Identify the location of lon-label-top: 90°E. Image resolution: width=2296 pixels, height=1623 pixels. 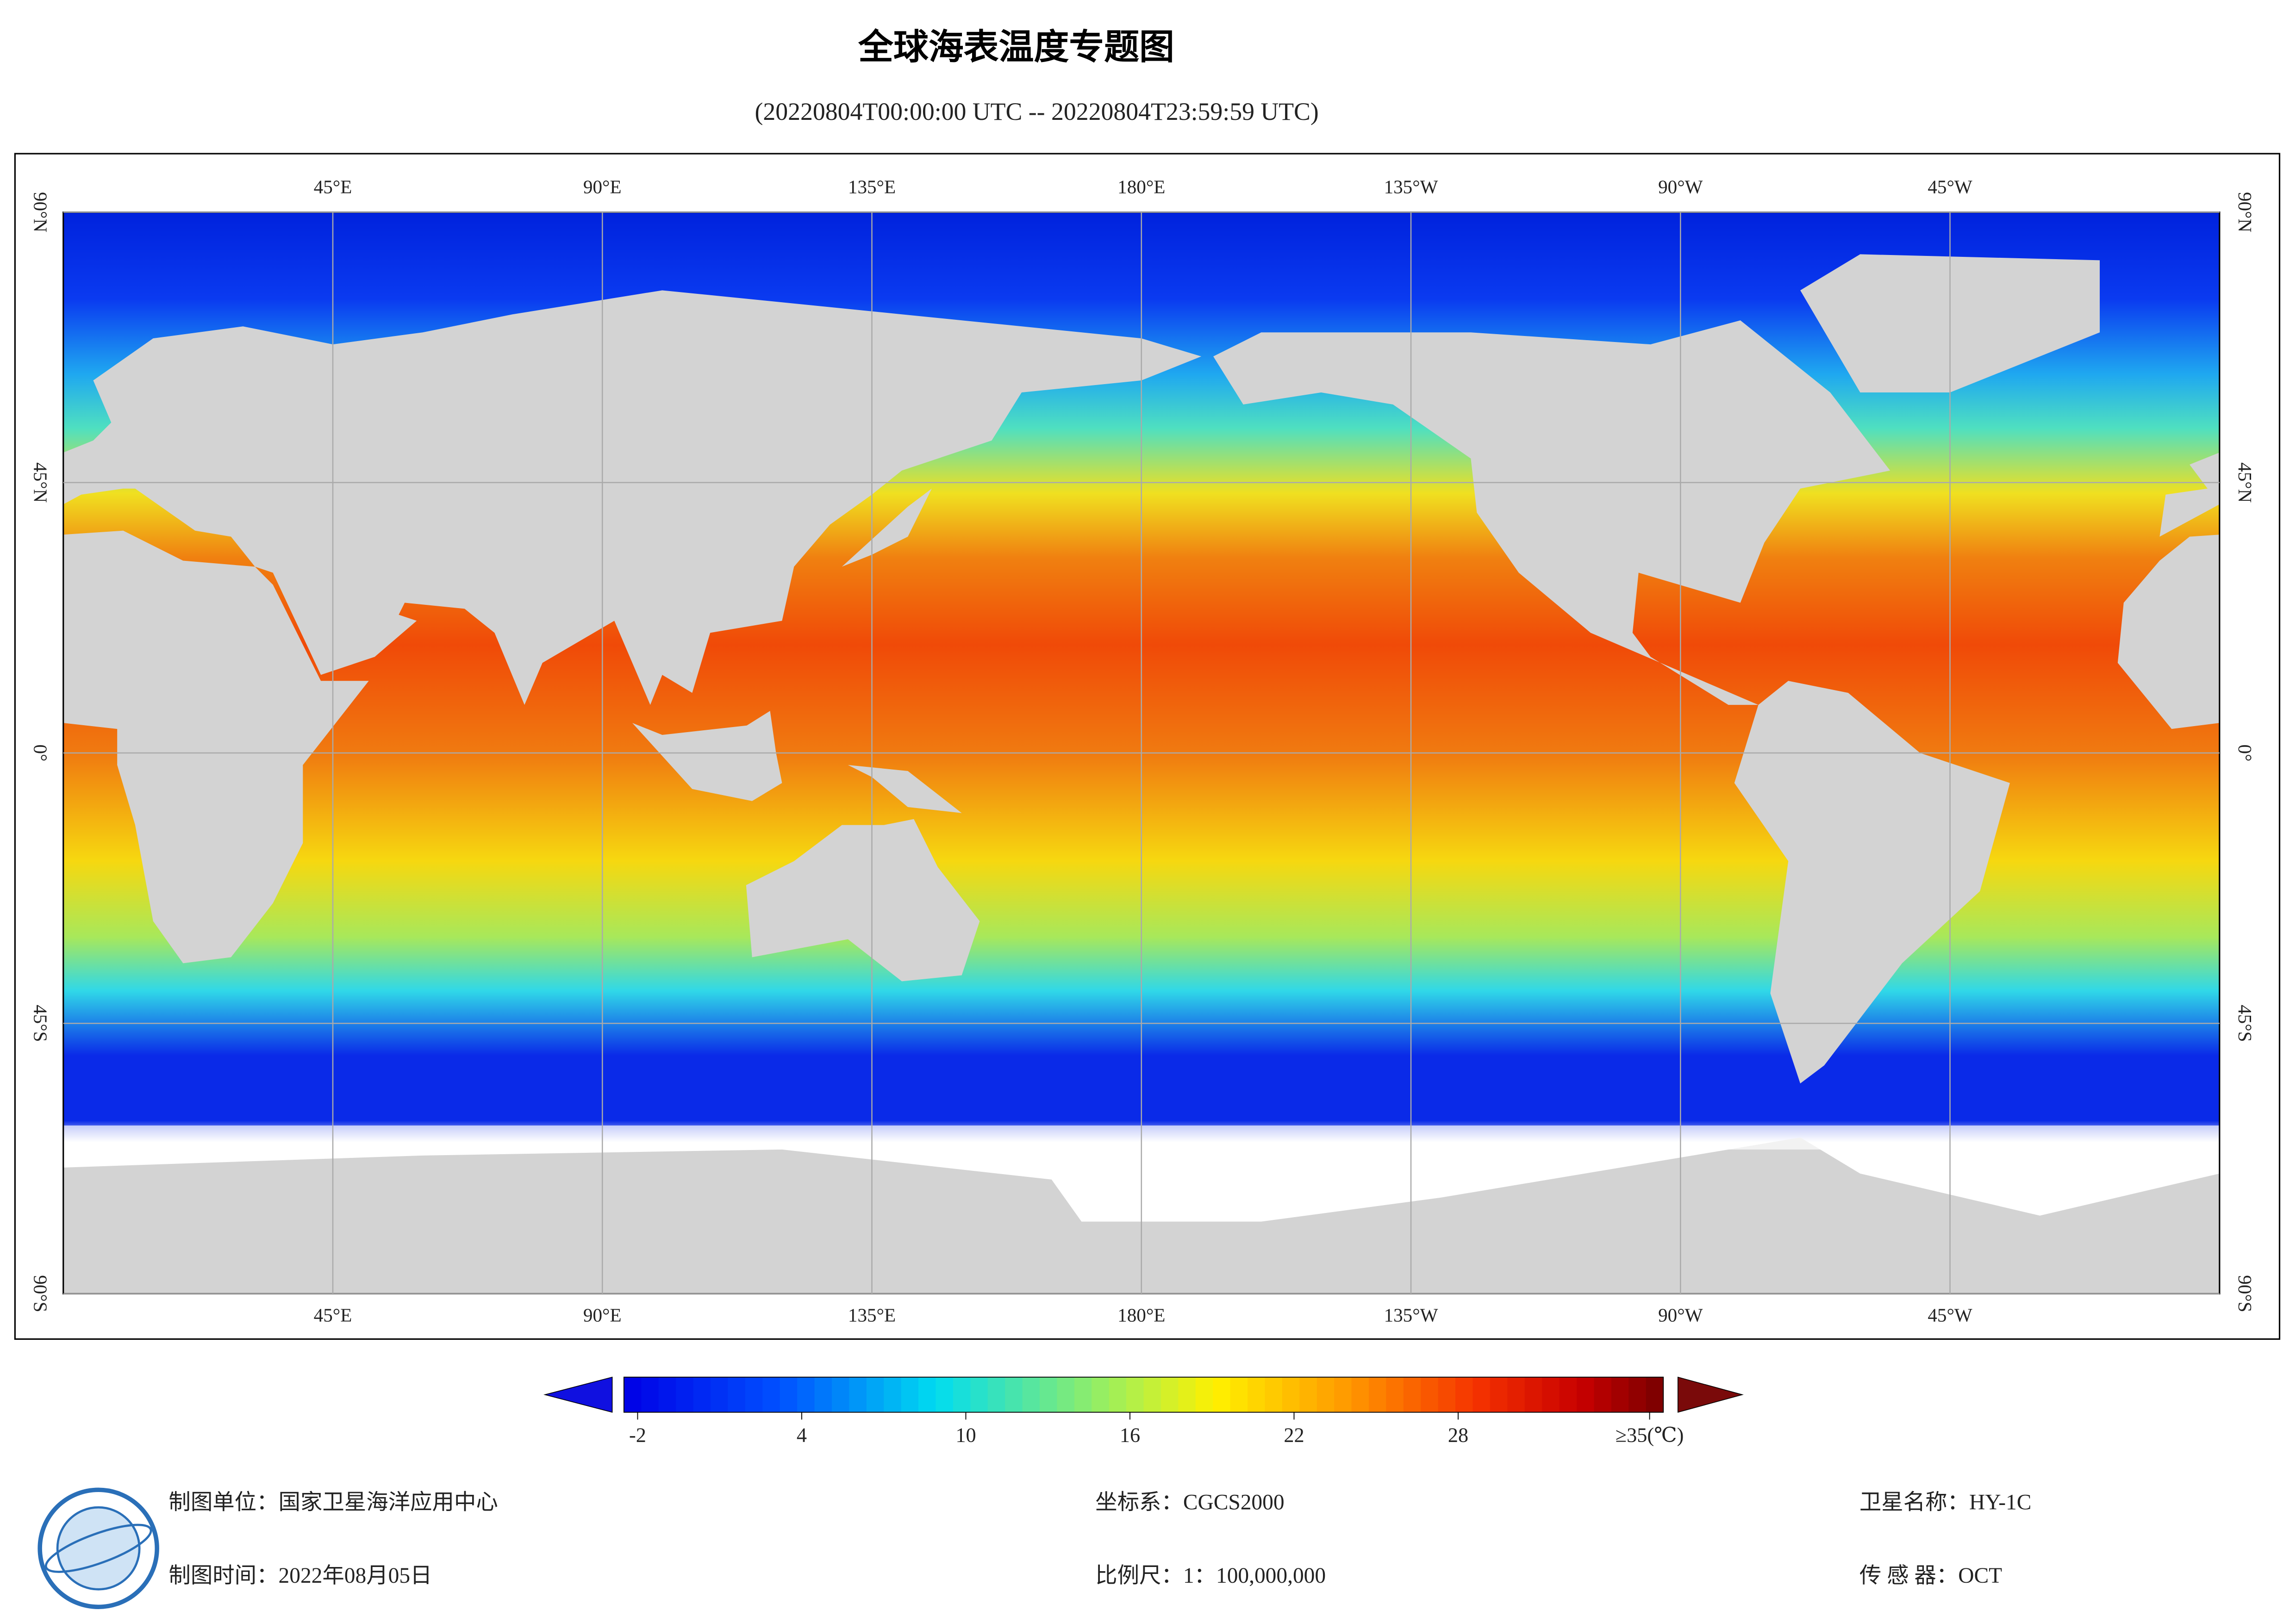
(602, 186).